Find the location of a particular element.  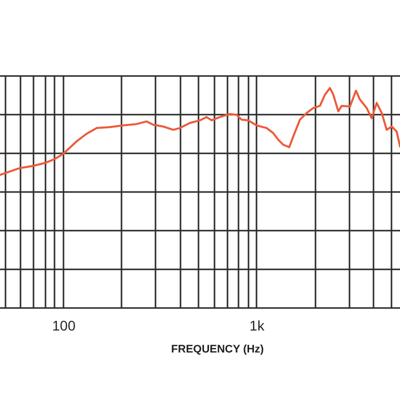

x-tick-label: 100 is located at coordinates (64, 326).